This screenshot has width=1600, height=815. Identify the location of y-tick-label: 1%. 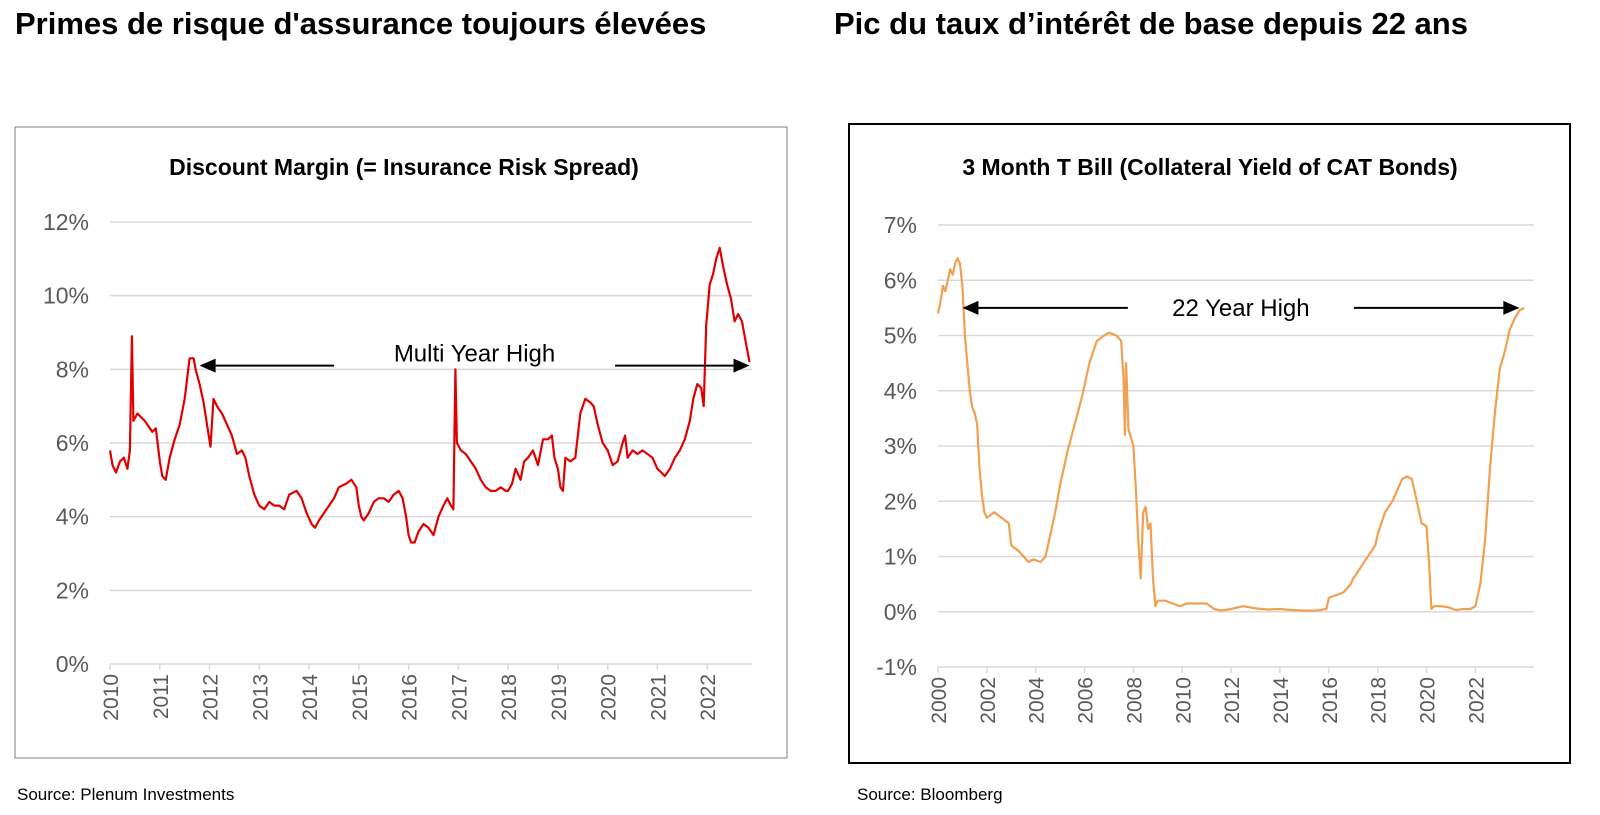
(900, 557).